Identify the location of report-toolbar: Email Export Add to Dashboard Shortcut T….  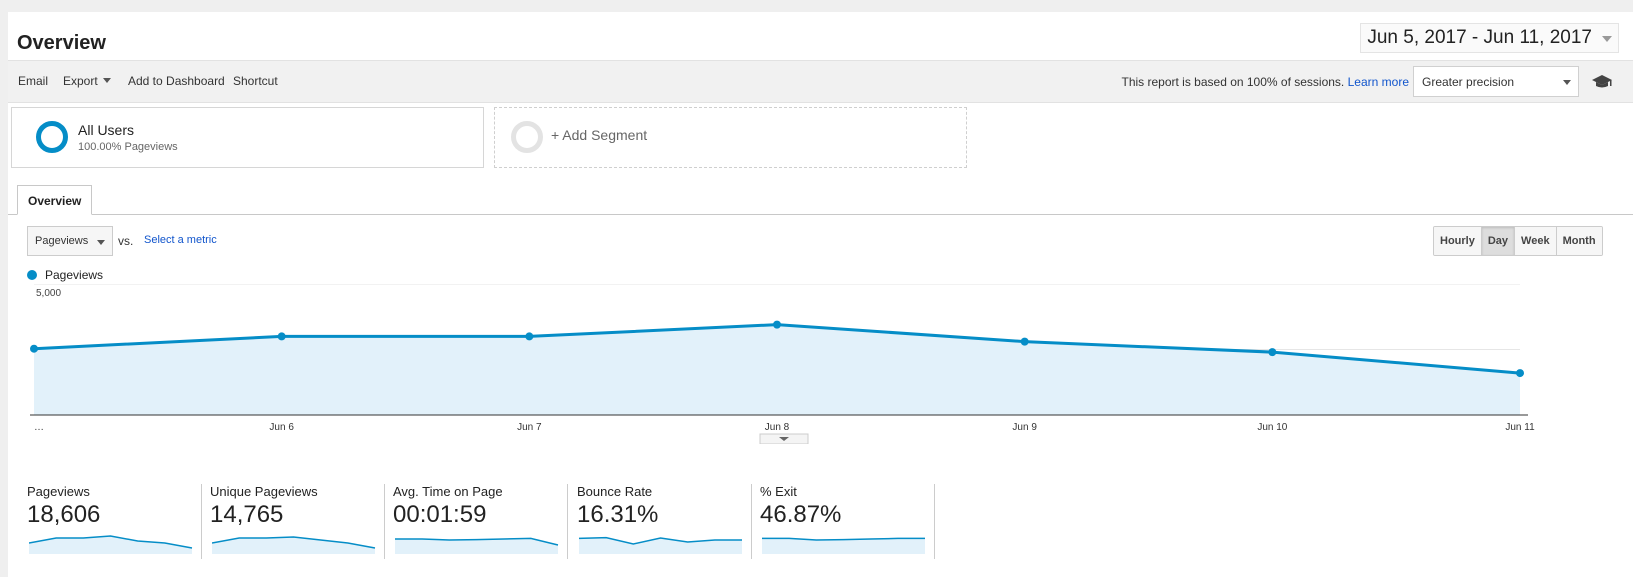
(820, 81).